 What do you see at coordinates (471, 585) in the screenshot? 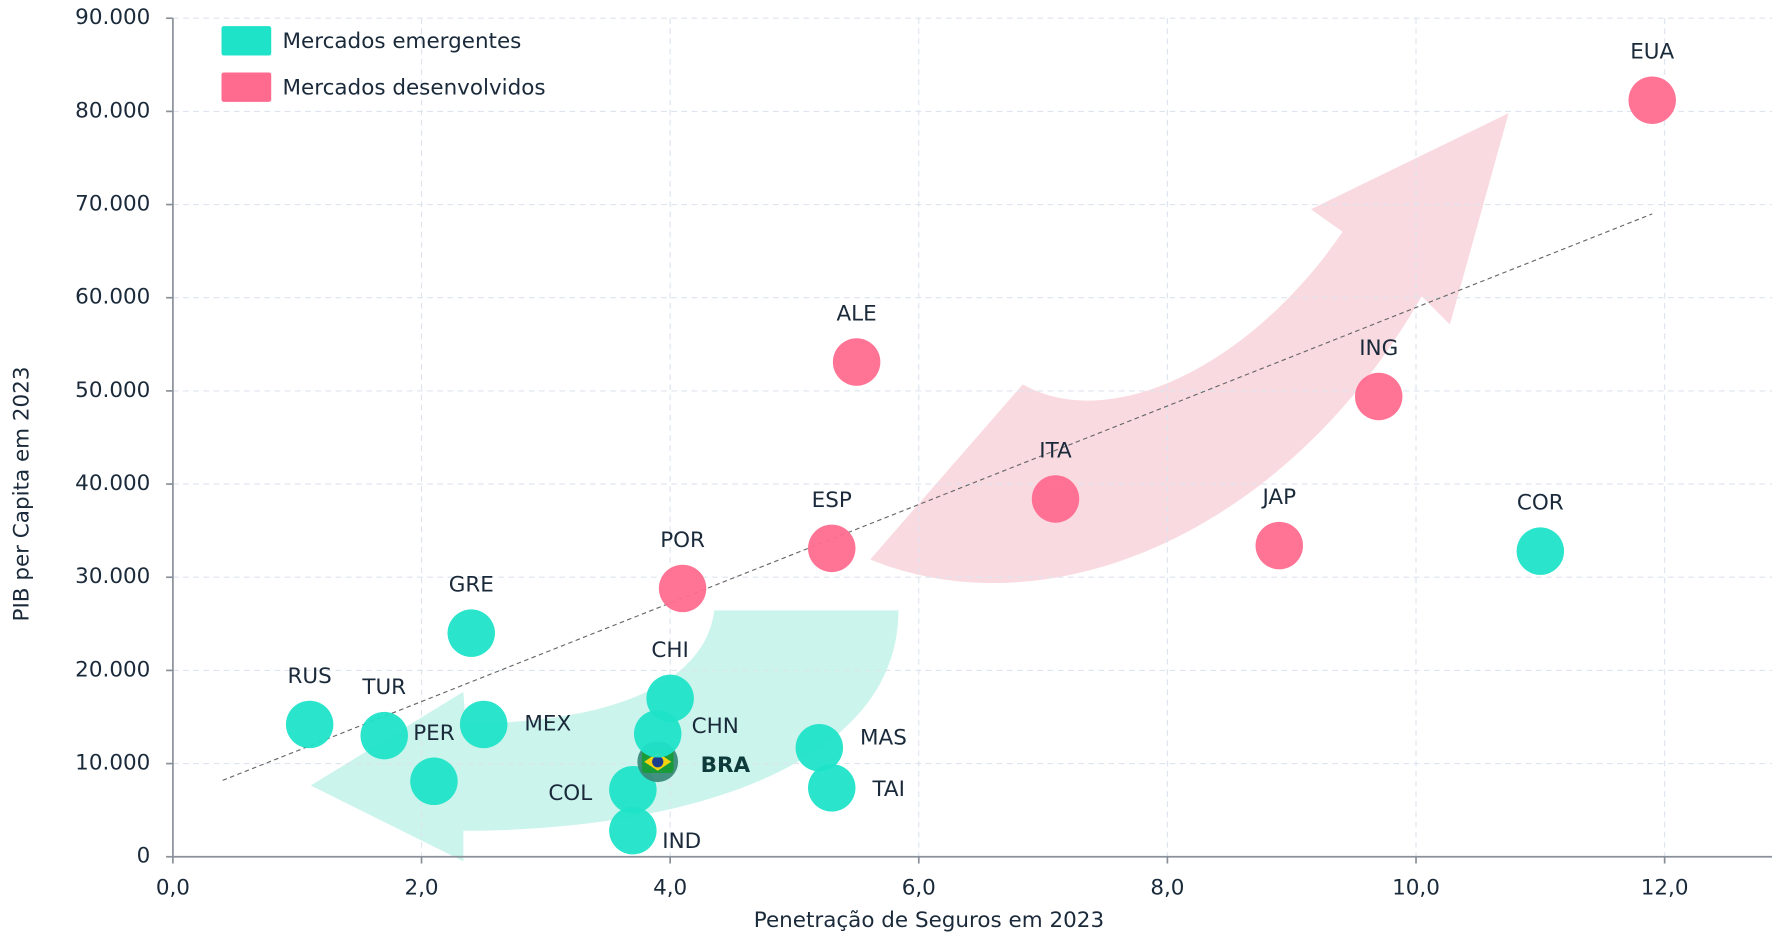
I see `point-label: GRE` at bounding box center [471, 585].